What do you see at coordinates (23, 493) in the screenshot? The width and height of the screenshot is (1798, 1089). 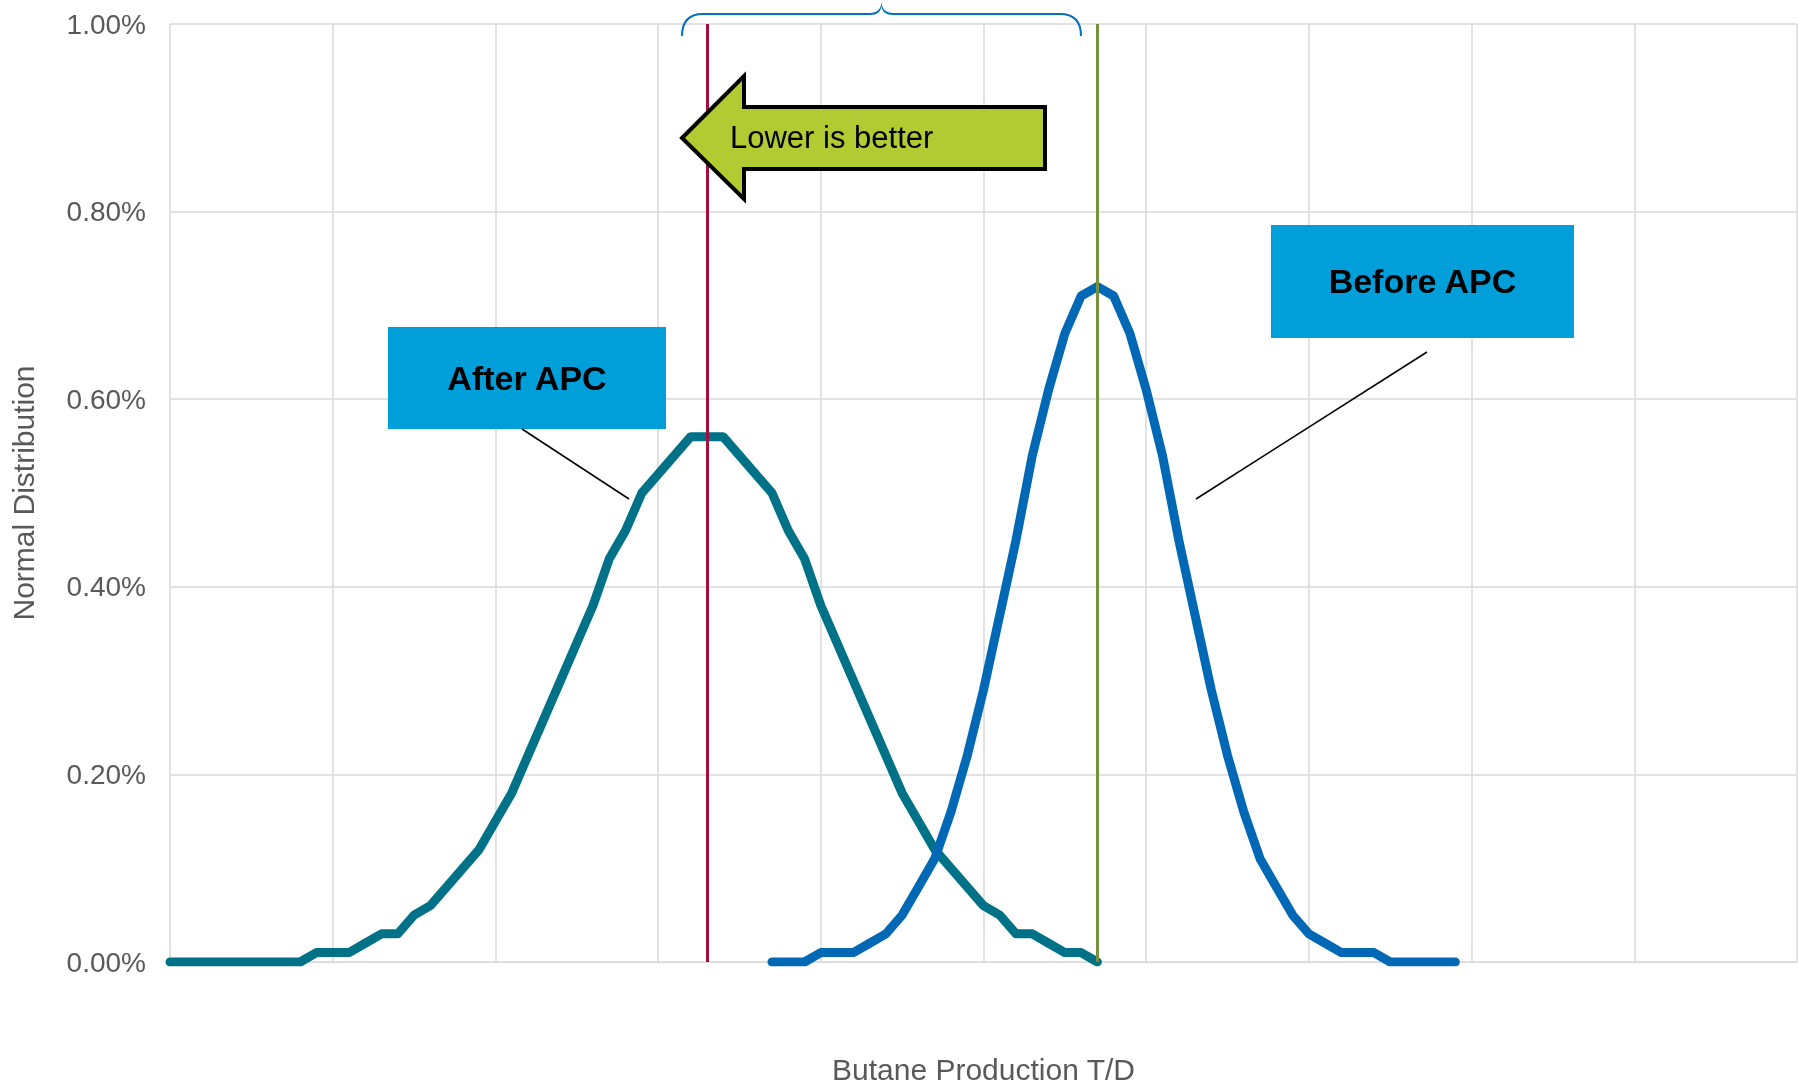 I see `y-axis-title: Normal Distribution` at bounding box center [23, 493].